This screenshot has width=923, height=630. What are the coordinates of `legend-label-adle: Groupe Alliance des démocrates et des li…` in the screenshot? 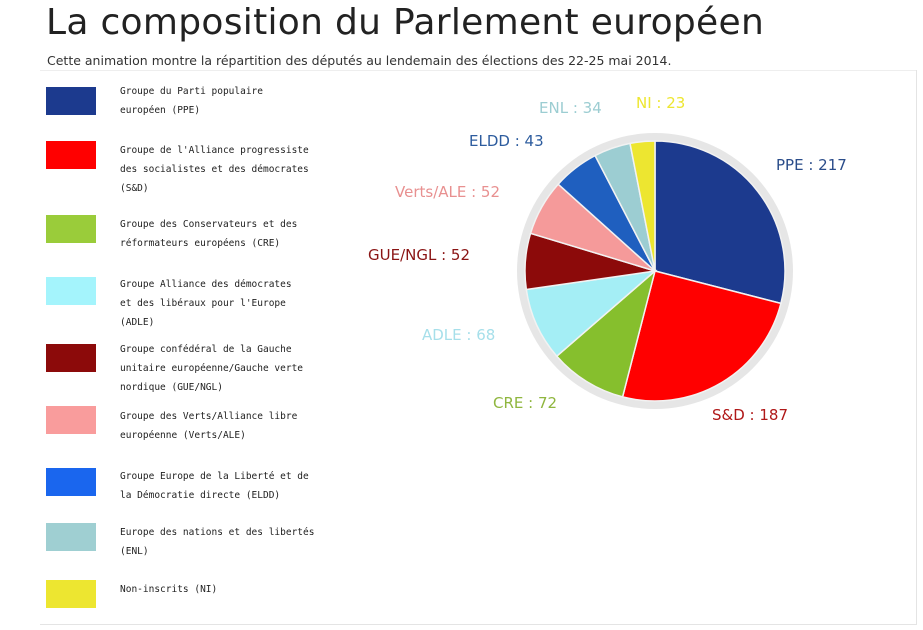 It's located at (206, 303).